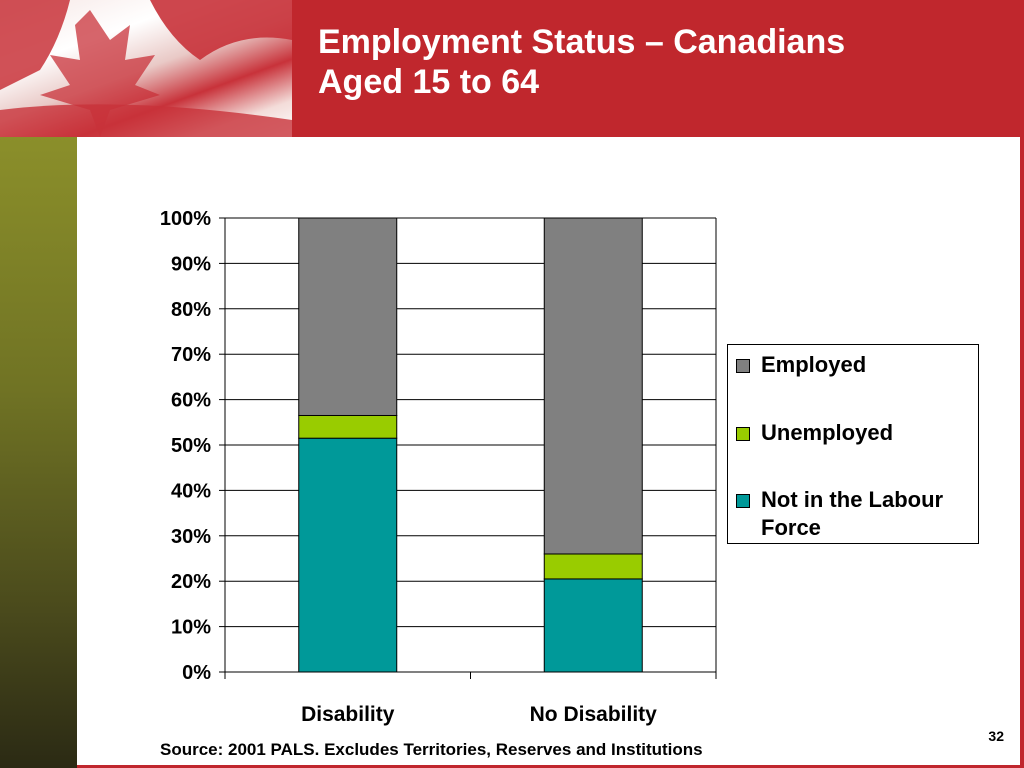 This screenshot has height=768, width=1024. What do you see at coordinates (550, 766) in the screenshot?
I see `bottom-border-rule` at bounding box center [550, 766].